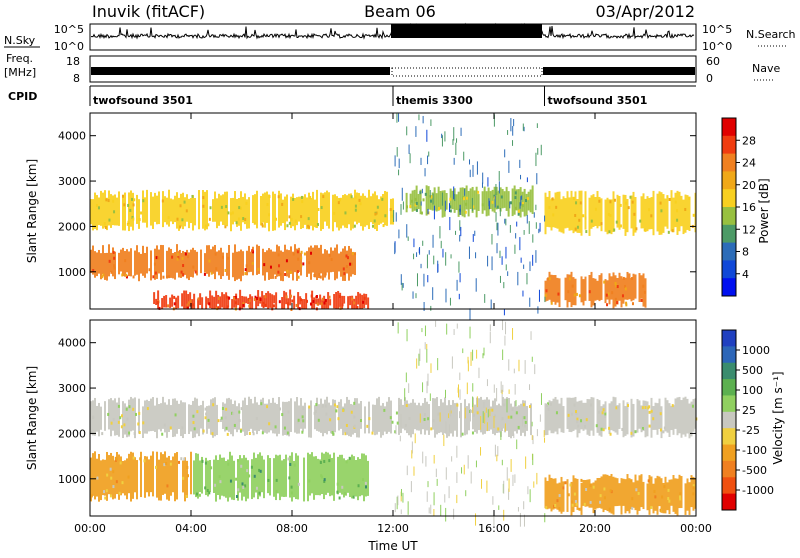 The width and height of the screenshot is (800, 558). I want to click on freq-tick-bottom: 8, so click(76, 78).